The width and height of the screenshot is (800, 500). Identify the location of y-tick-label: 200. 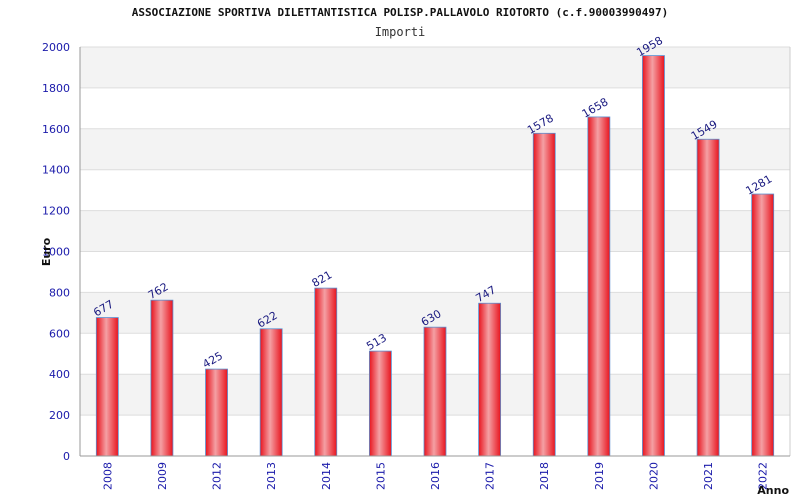
(59, 415).